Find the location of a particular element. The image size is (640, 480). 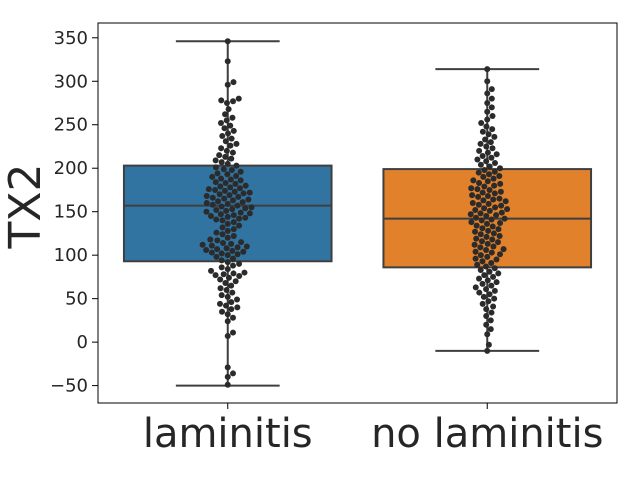

y-axis-title: TX2 is located at coordinates (25, 206).